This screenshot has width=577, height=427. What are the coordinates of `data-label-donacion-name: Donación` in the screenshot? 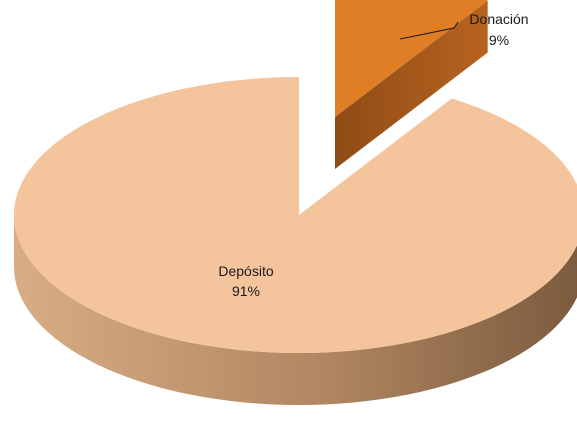 It's located at (498, 19).